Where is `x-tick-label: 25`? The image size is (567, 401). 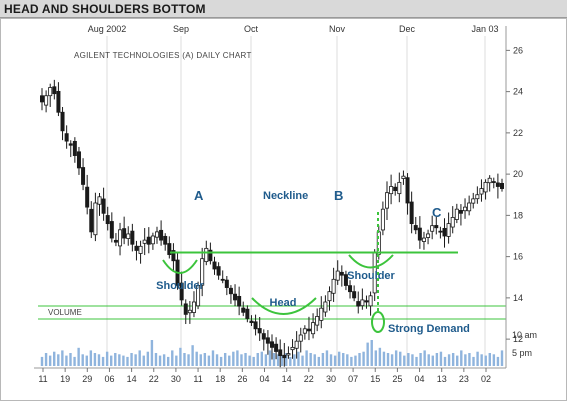
x-tick-label: 25 is located at coordinates (397, 379).